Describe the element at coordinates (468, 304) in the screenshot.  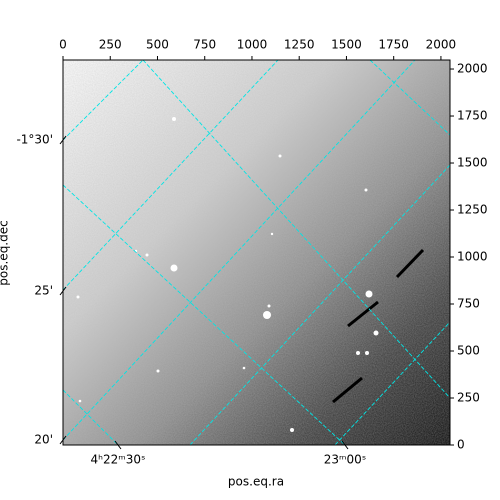
I see `y-tick-label: 750` at that location.